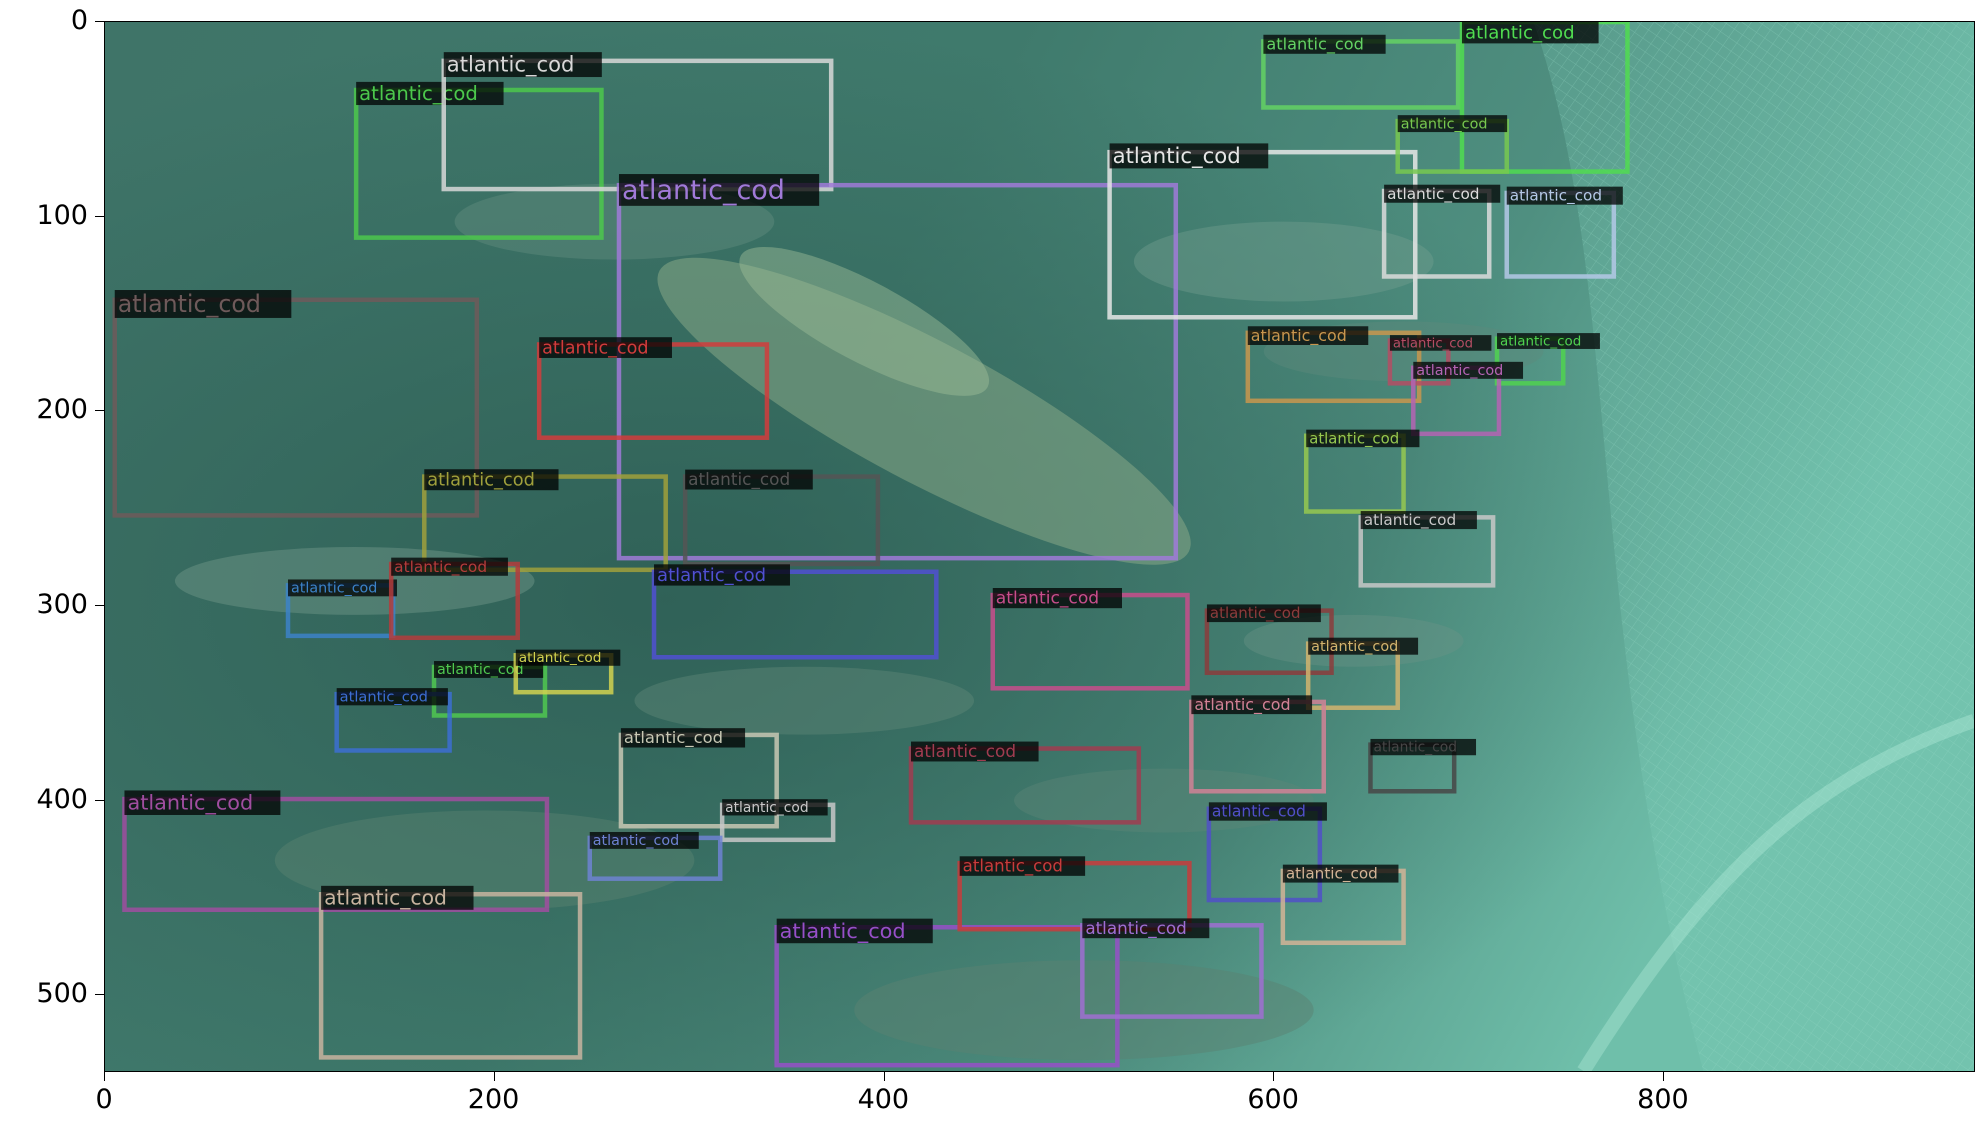 Image resolution: width=1984 pixels, height=1130 pixels. Describe the element at coordinates (1025, 783) in the screenshot. I see `detection-19: atlantic_cod` at that location.